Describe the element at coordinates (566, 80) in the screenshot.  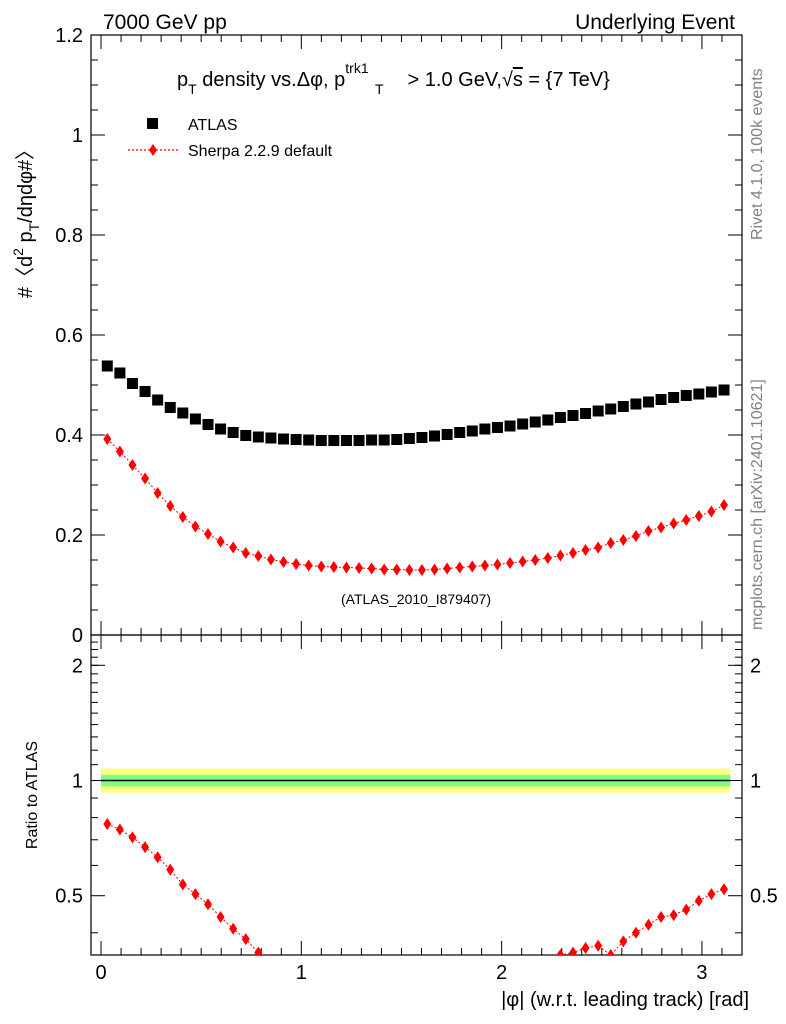
I see `title-part-energy: = {7 TeV}` at that location.